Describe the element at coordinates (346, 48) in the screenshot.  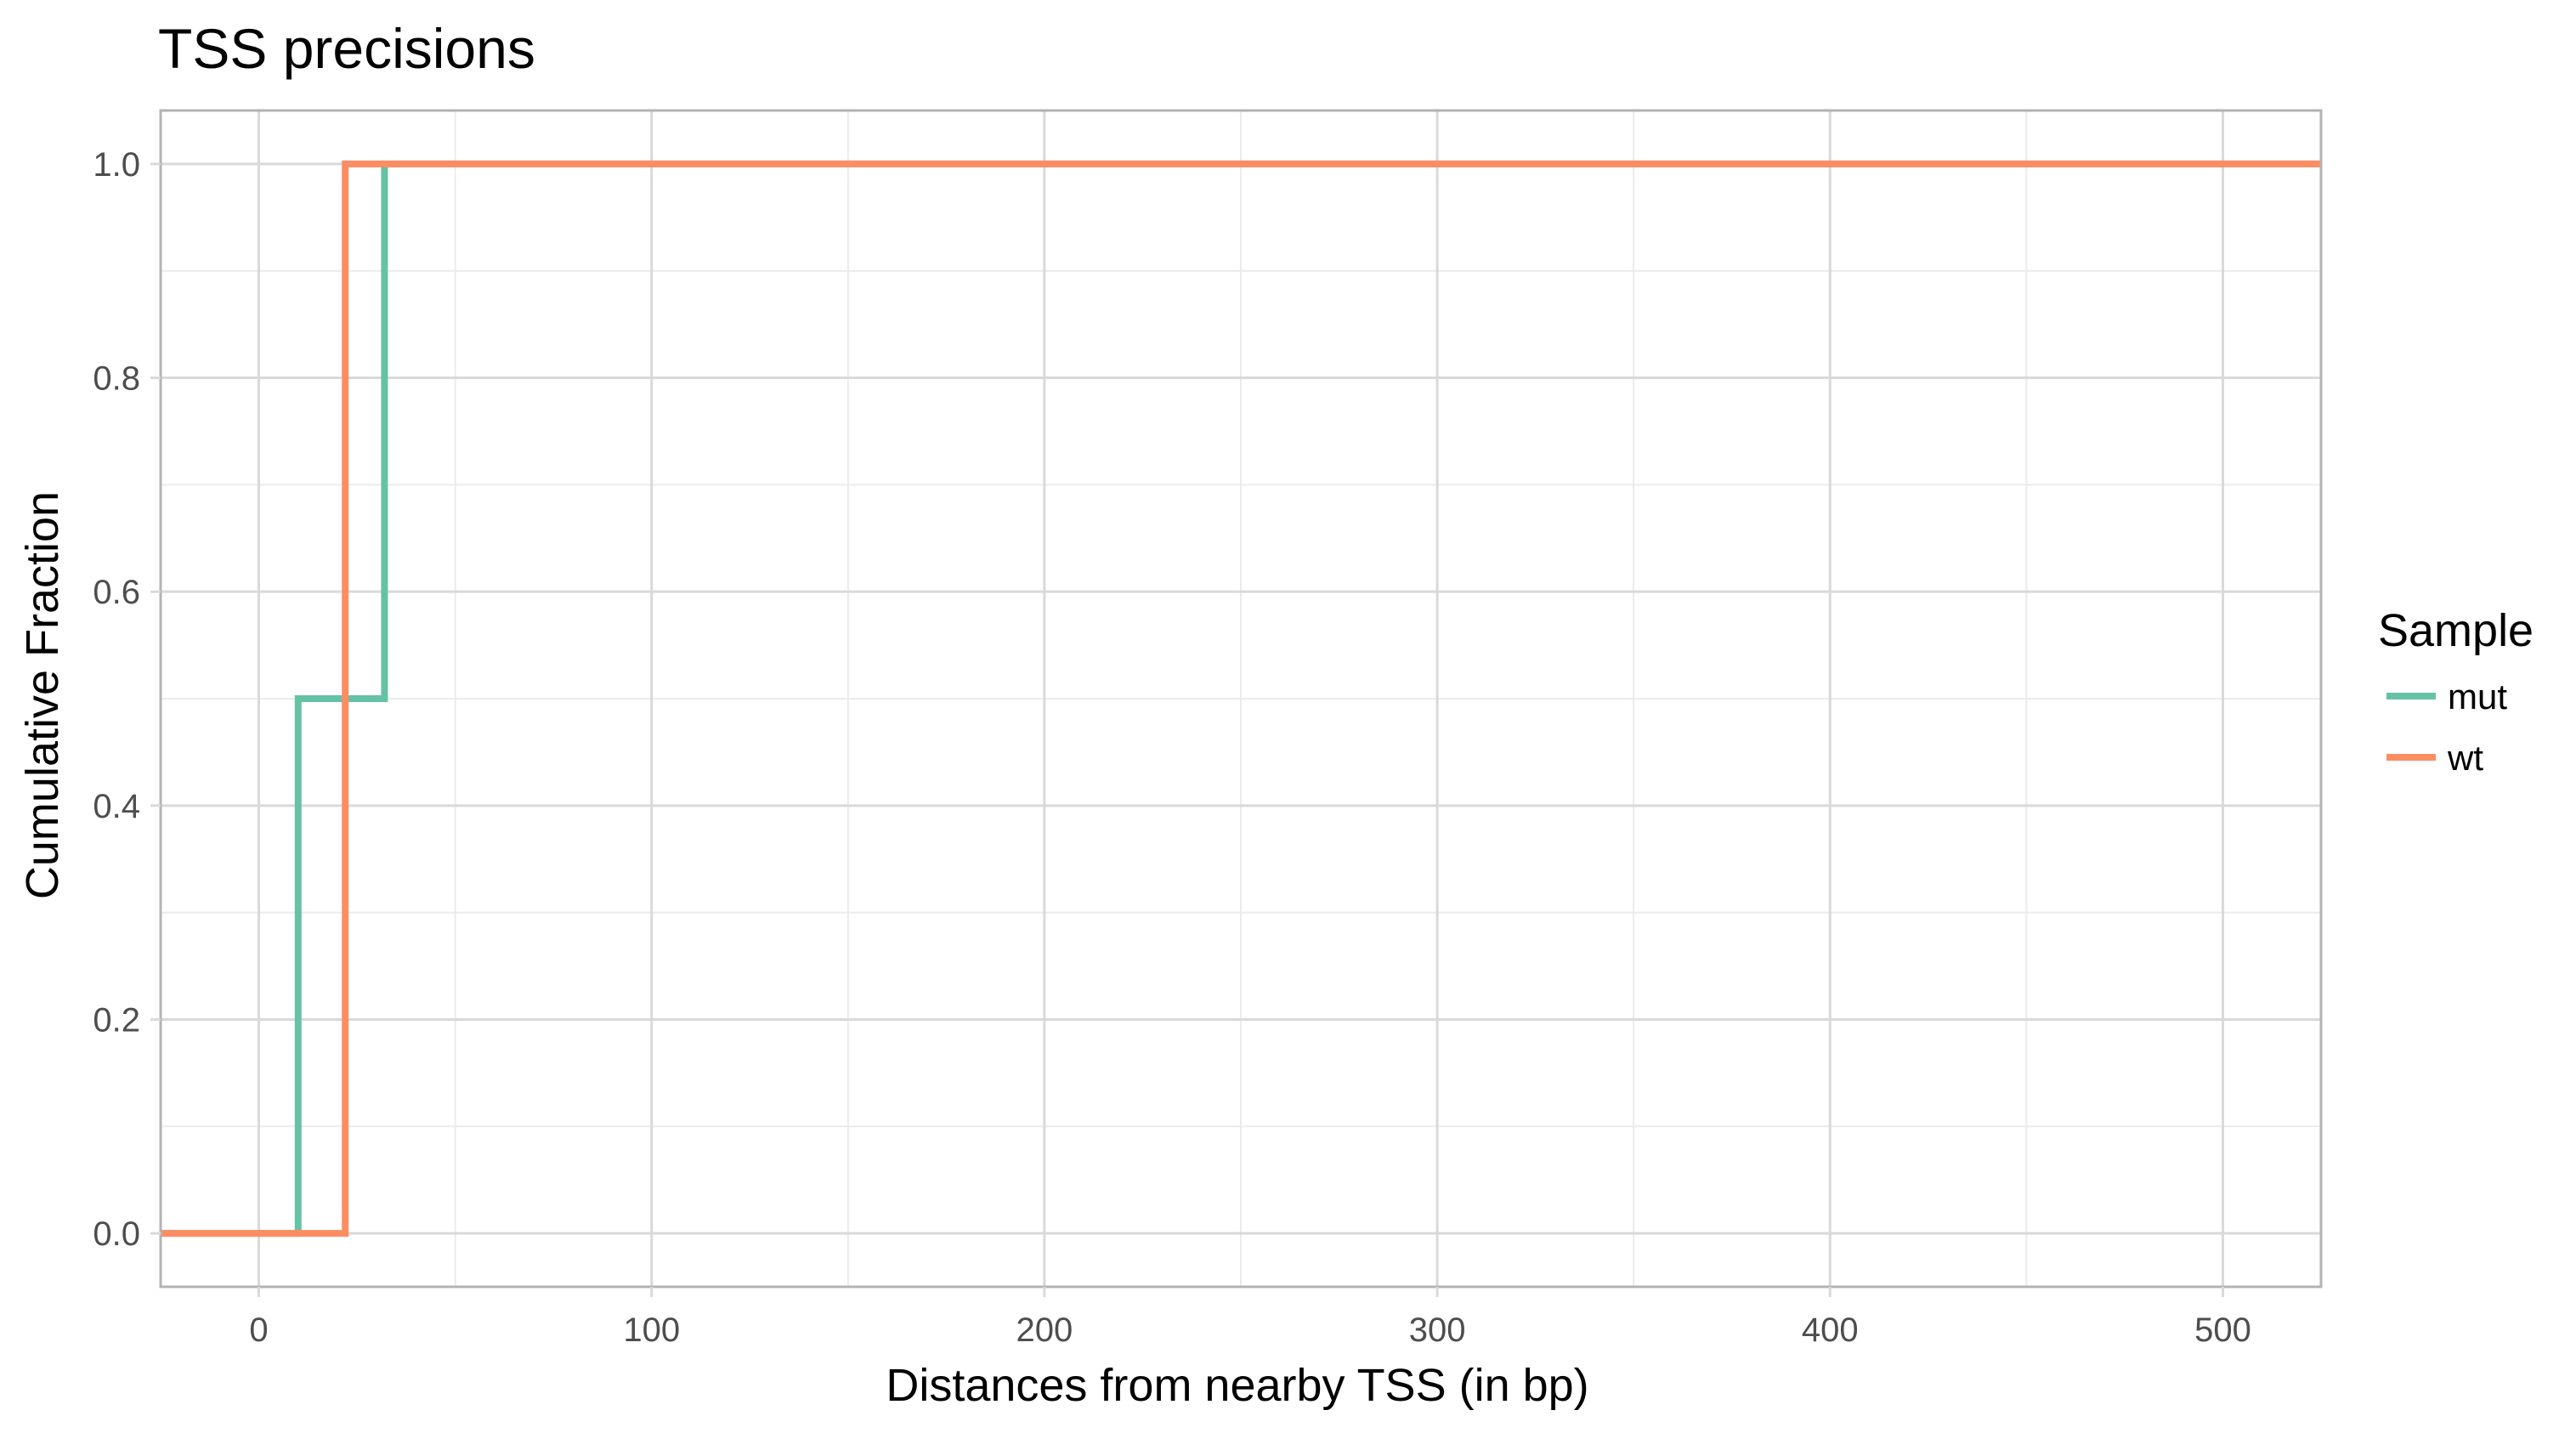
I see `chart-title: TSS precisions` at that location.